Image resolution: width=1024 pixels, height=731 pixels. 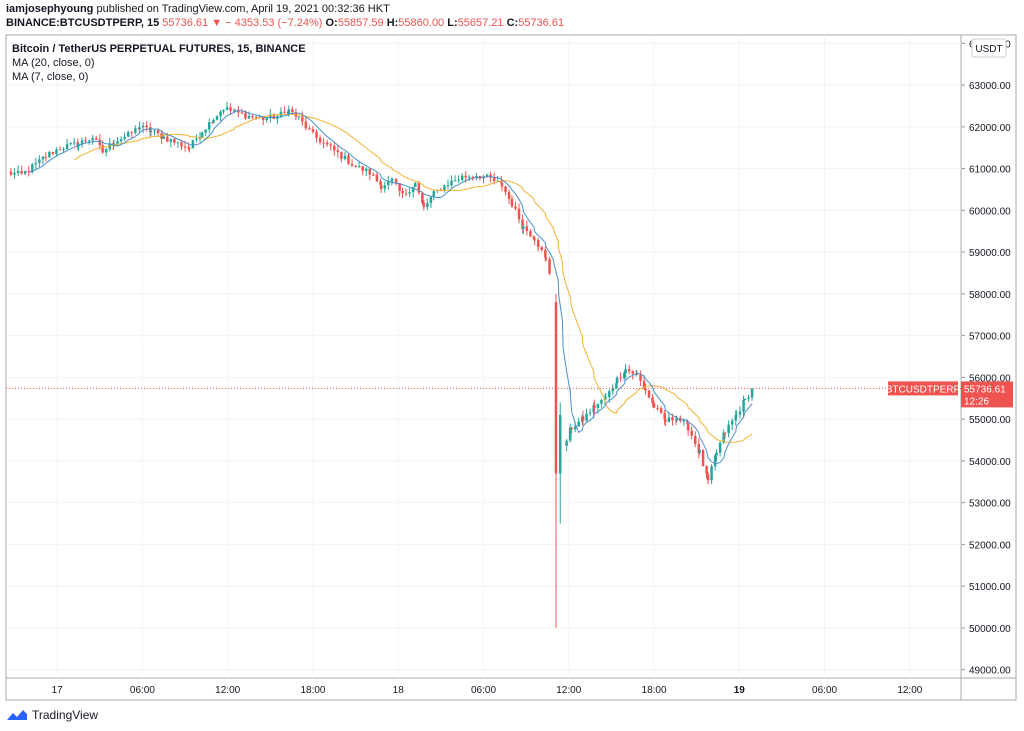 I want to click on time-tick-label: 17, so click(x=58, y=690).